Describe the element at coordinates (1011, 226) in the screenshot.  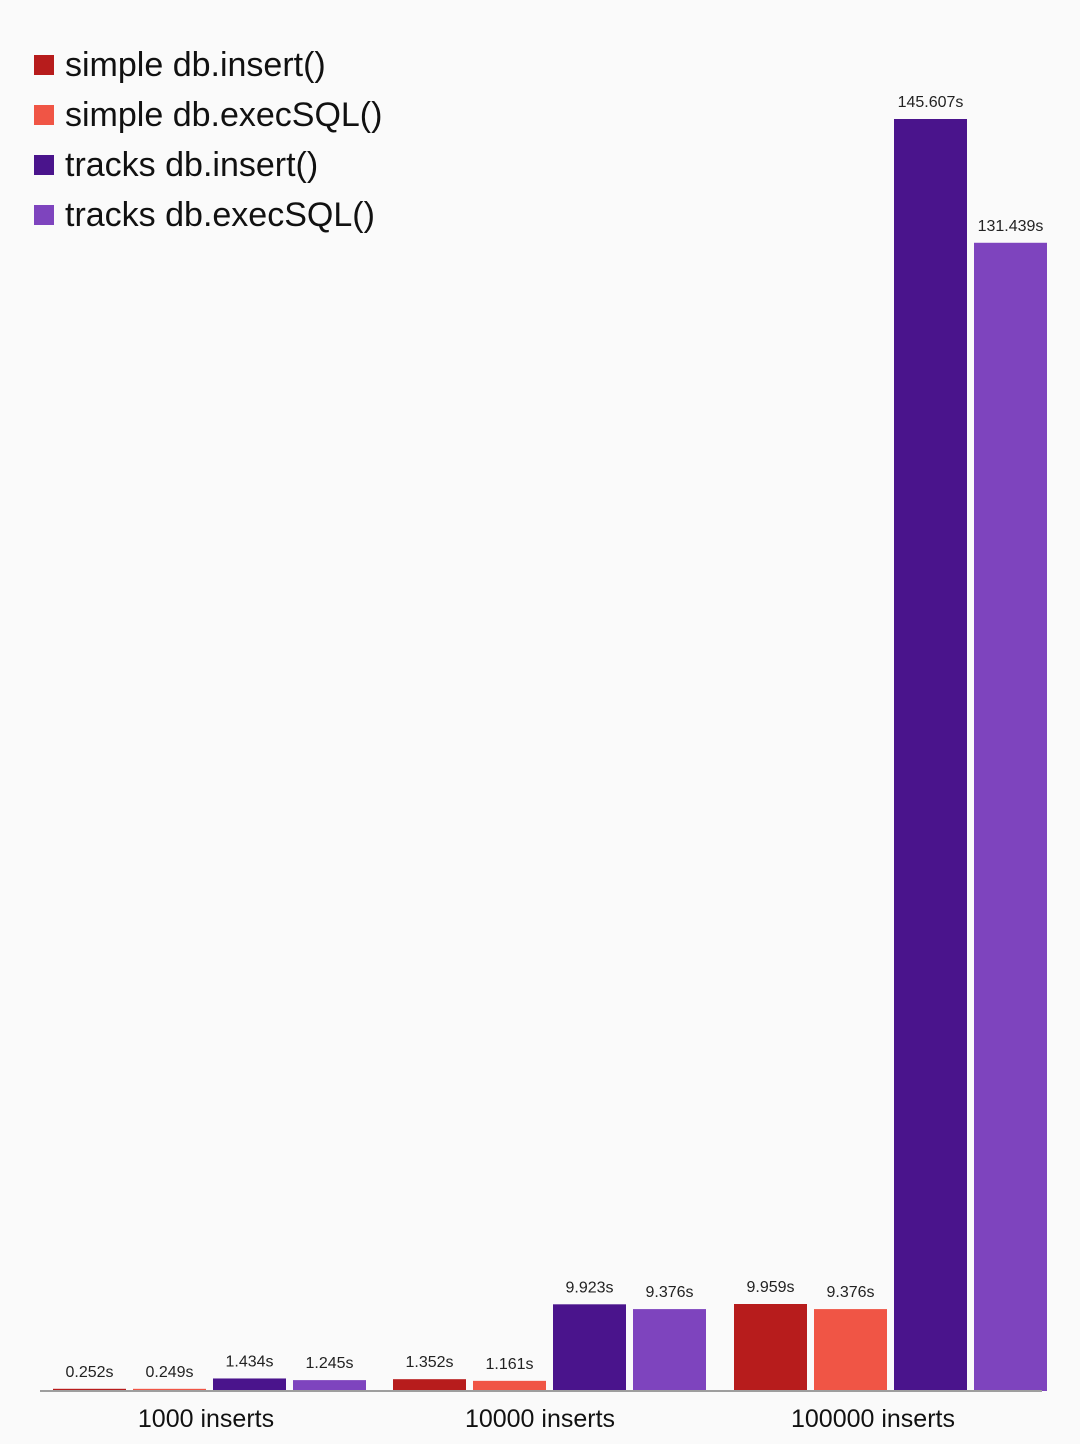
I see `data-label-tracks-db-execsql-100000-inserts: 131.439s` at that location.